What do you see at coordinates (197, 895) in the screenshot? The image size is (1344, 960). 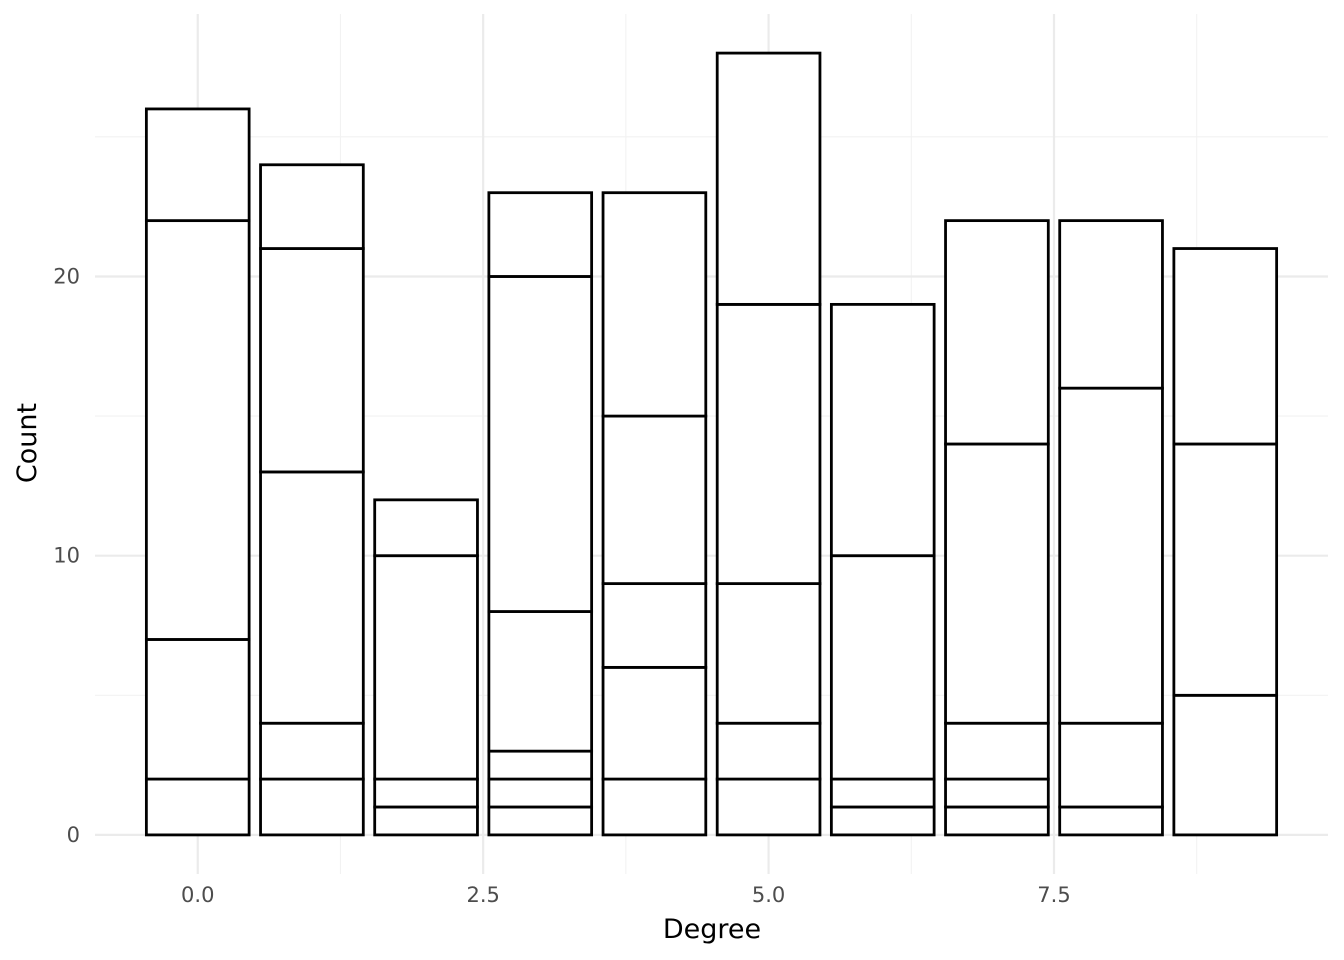 I see `x-tick-label: 0.0` at bounding box center [197, 895].